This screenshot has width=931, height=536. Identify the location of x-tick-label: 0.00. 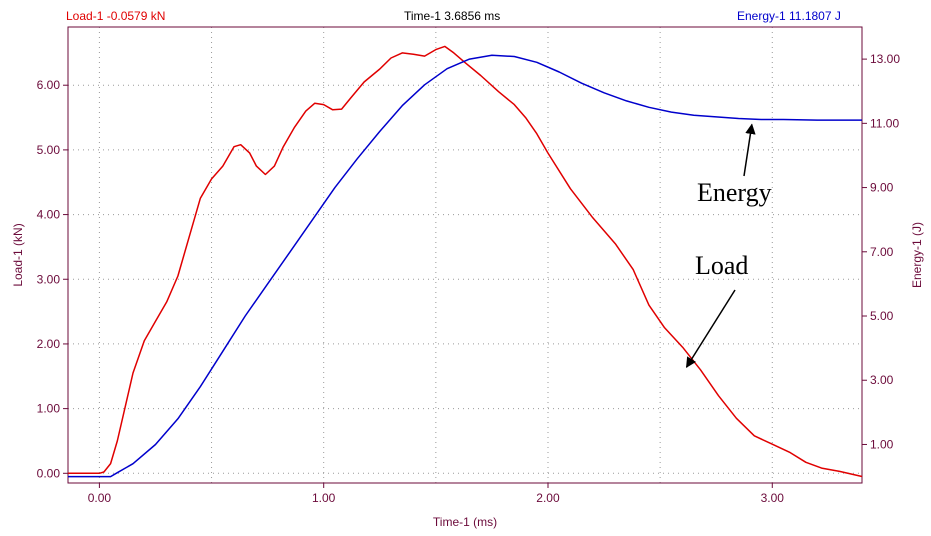
(100, 498).